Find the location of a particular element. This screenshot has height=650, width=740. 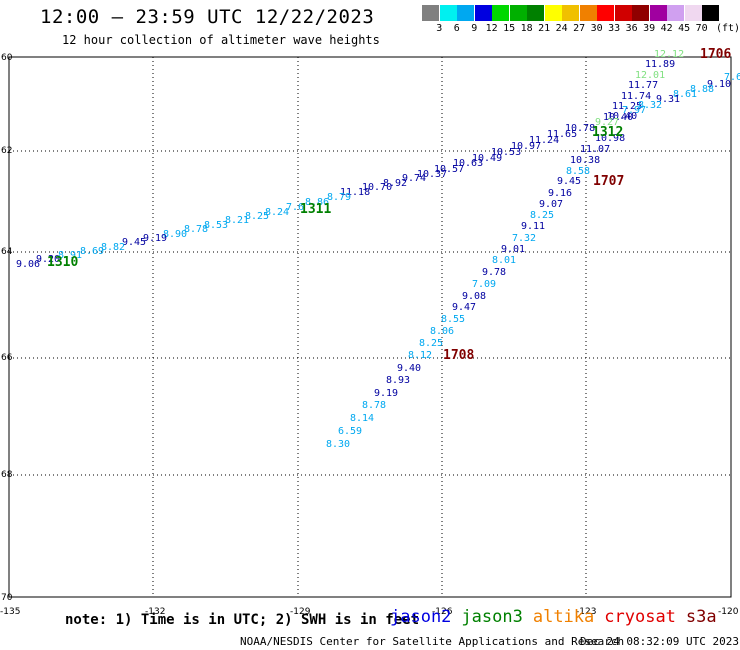

wave-height-value: 8.30 is located at coordinates (338, 444).